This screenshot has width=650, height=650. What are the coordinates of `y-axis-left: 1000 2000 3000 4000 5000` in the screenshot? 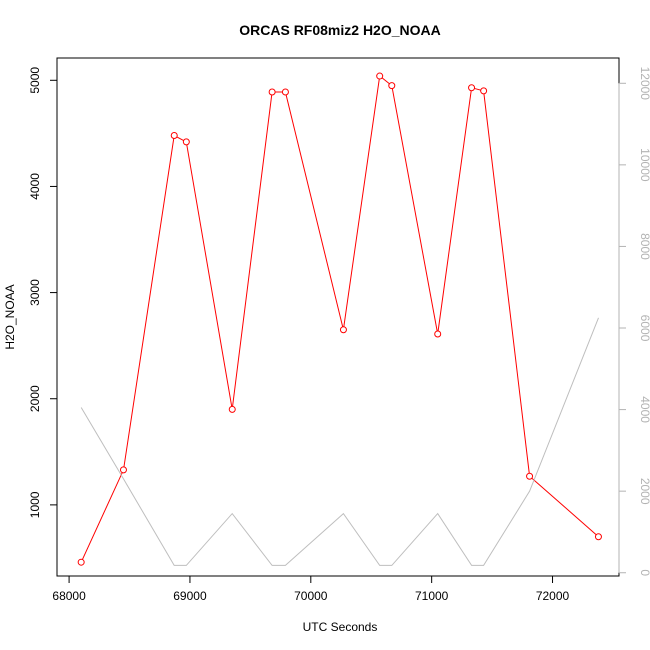 It's located at (43, 292).